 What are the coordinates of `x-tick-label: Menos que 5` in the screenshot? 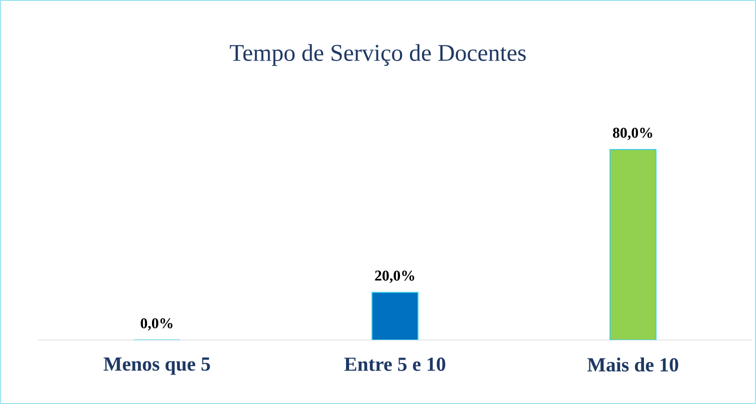 It's located at (157, 366).